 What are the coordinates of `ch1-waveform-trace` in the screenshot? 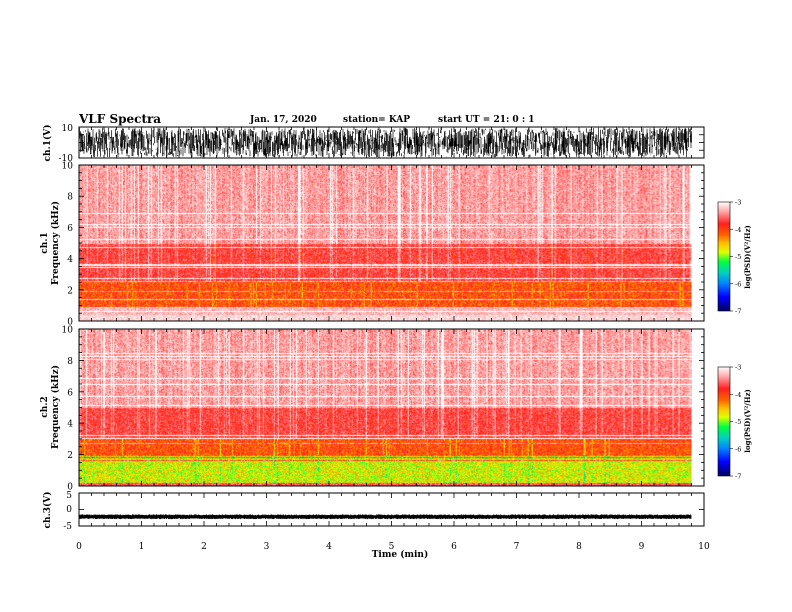 It's located at (385, 142).